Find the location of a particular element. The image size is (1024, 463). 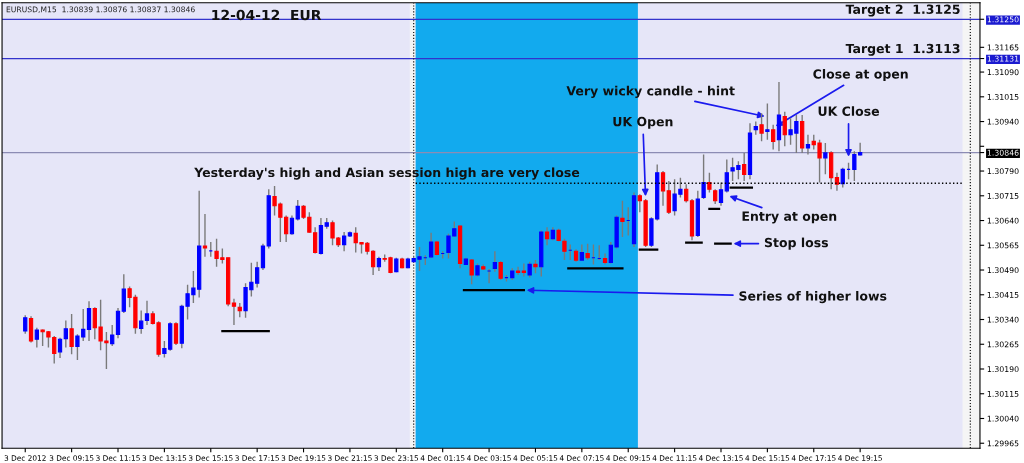

annotation: Stop loss is located at coordinates (796, 243).